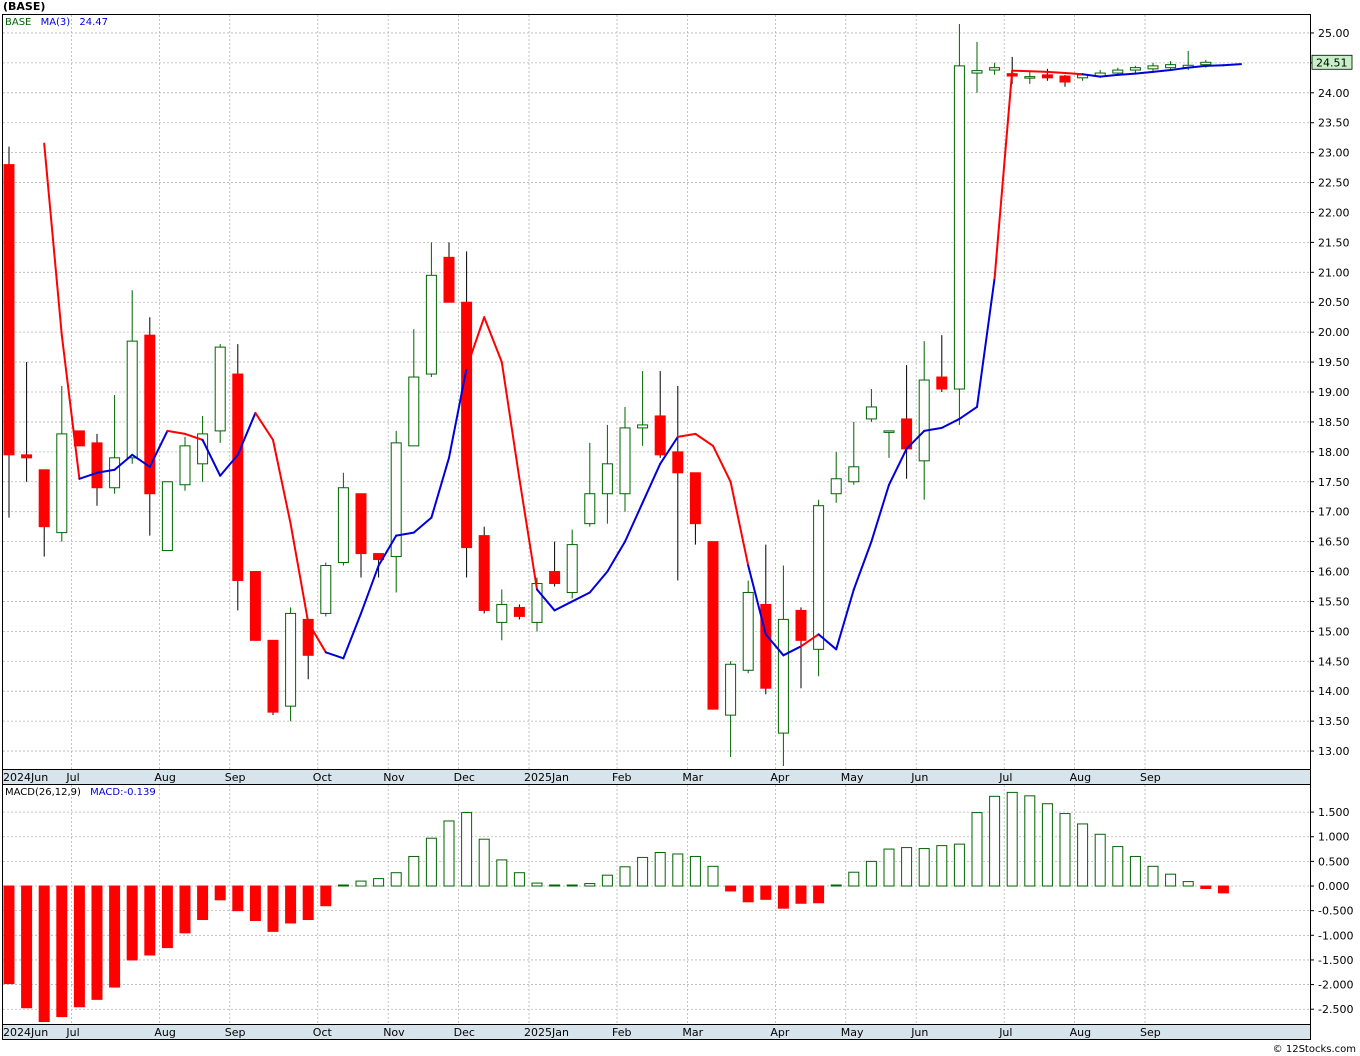  Describe the element at coordinates (1334, 812) in the screenshot. I see `macd-tick-label: 1.500` at that location.